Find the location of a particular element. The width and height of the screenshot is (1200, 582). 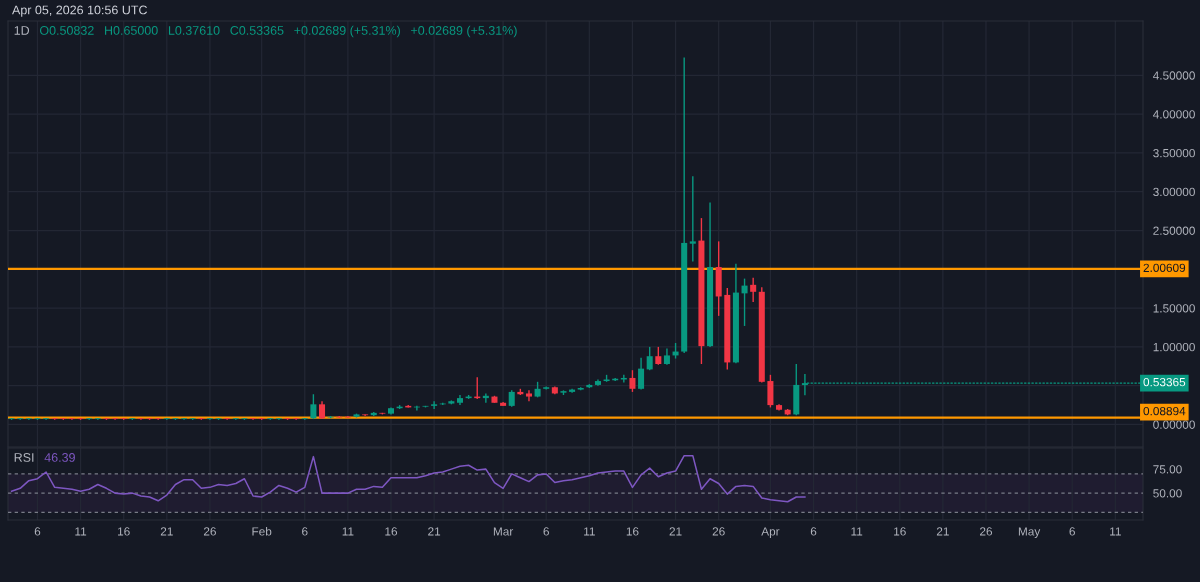

y-tick-label: 1.00000 is located at coordinates (1174, 347).